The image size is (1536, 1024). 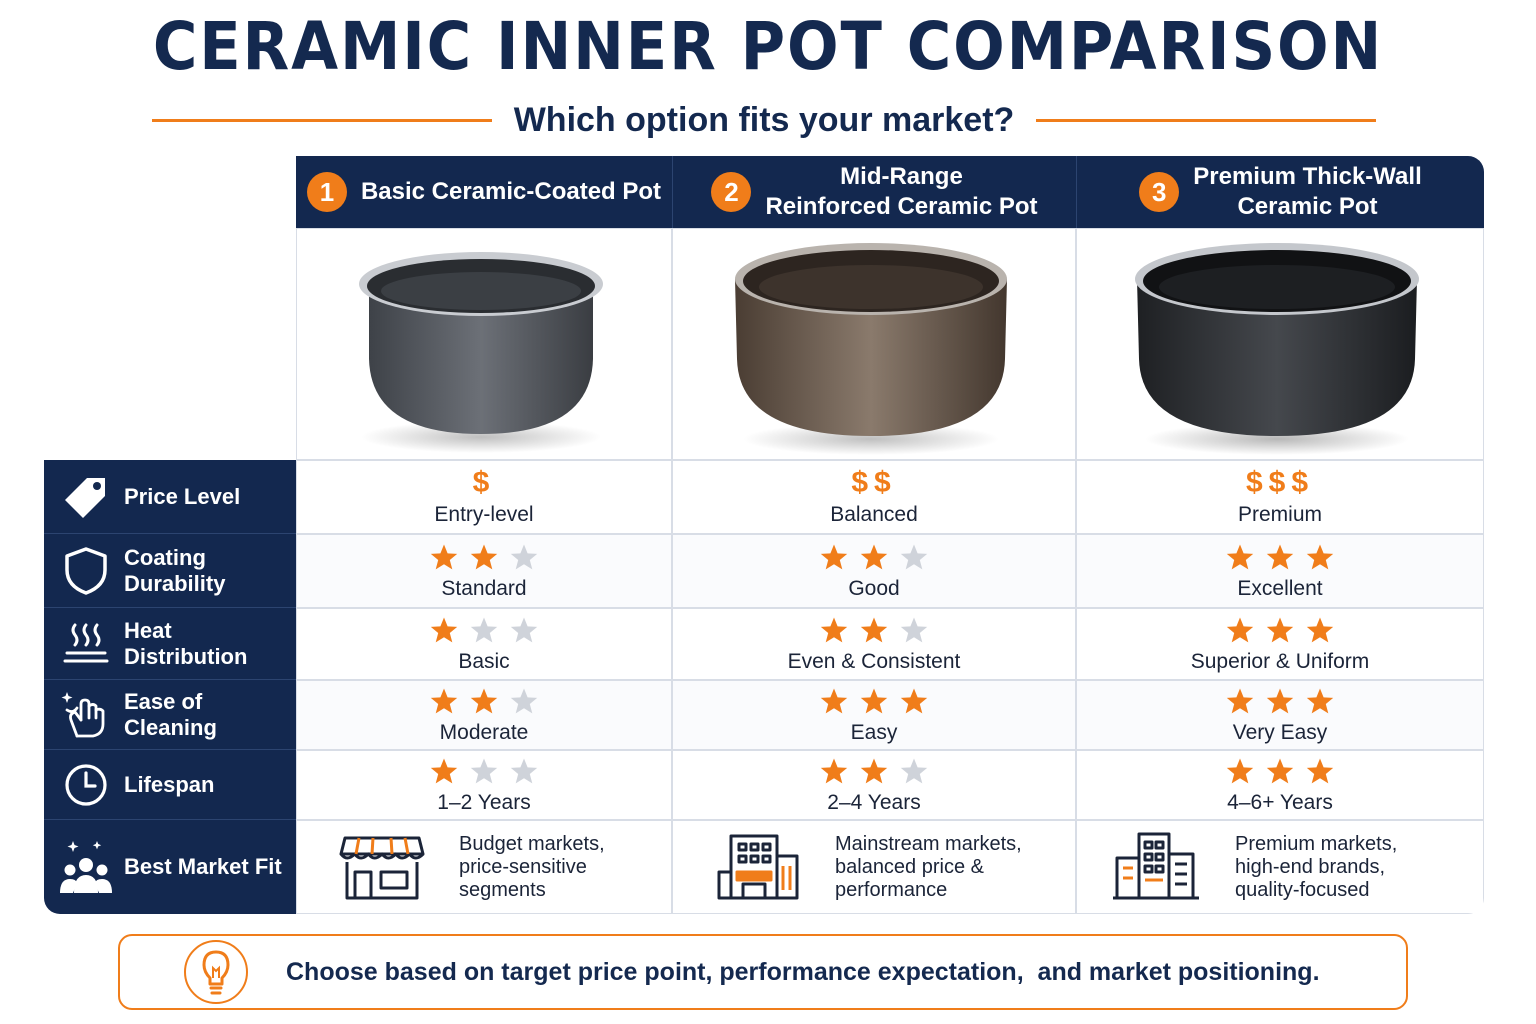 I want to click on lifespan-cell-mid-range: 2–4 Years, so click(x=874, y=785).